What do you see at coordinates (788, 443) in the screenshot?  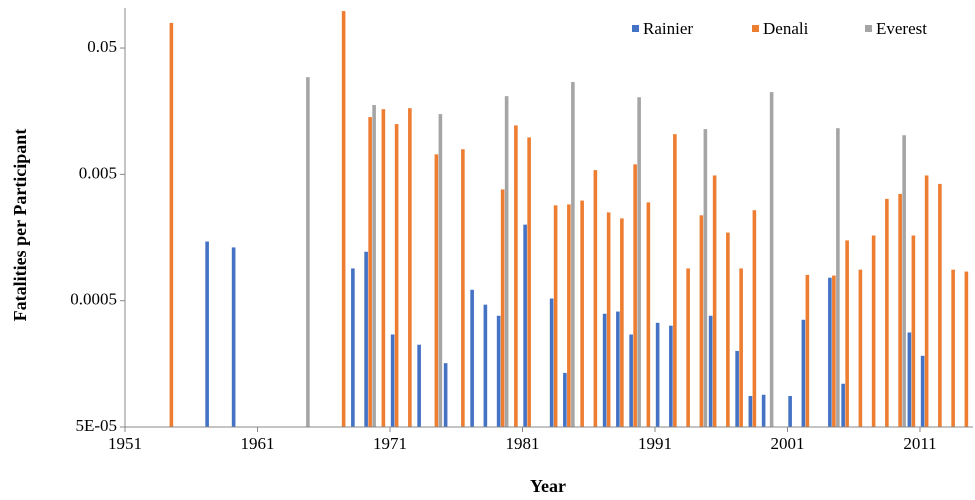 I see `x-tick-label: 2001` at bounding box center [788, 443].